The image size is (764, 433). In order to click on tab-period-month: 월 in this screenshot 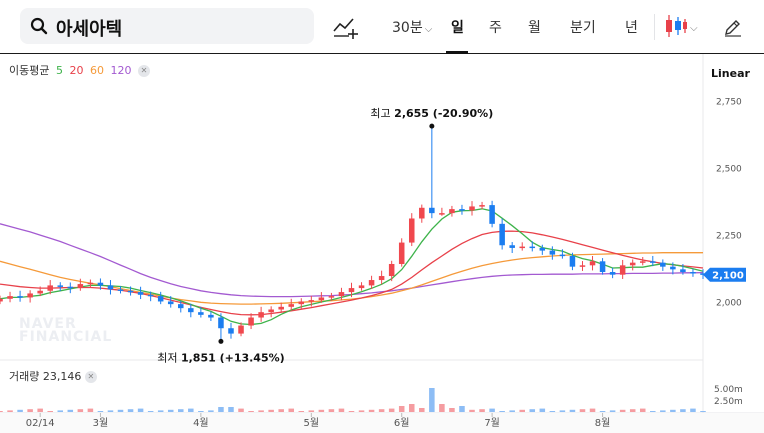, I will do `click(534, 28)`.